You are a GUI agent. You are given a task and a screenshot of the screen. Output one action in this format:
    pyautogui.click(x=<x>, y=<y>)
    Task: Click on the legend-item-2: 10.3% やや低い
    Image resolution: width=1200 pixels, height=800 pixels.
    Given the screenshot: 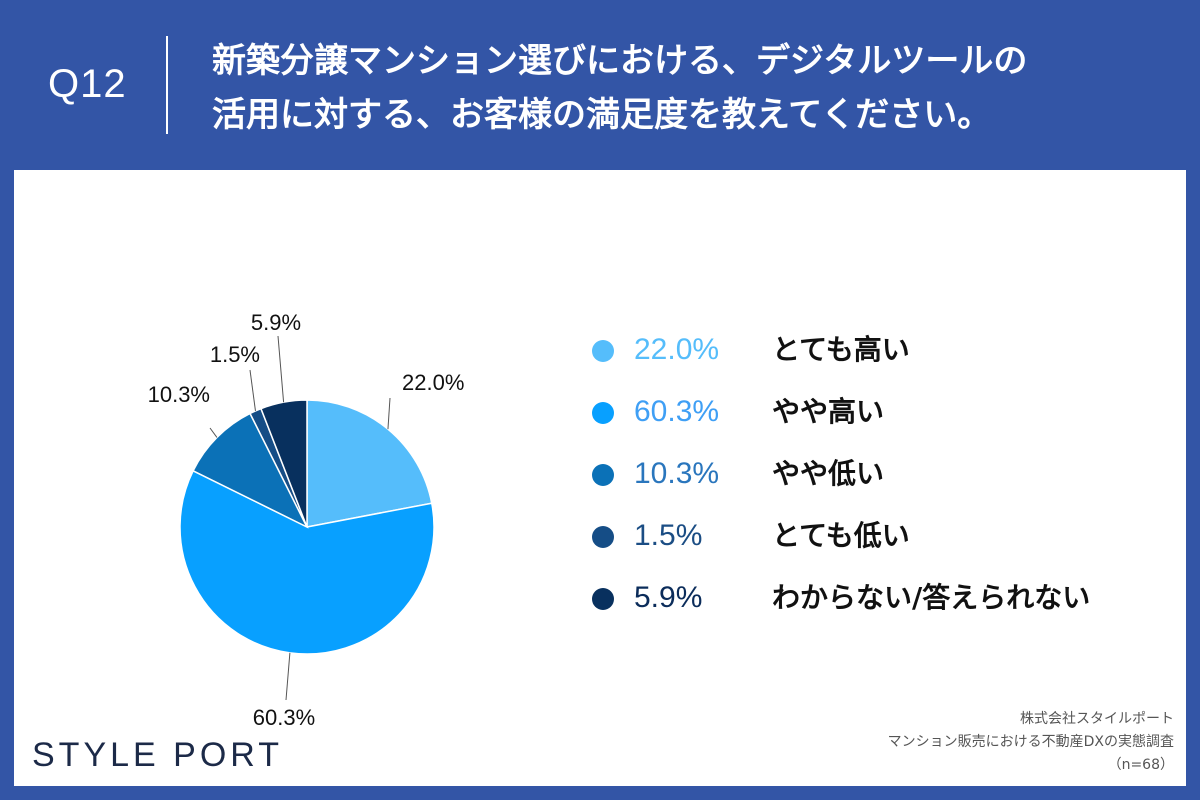 What is the action you would take?
    pyautogui.click(x=872, y=474)
    